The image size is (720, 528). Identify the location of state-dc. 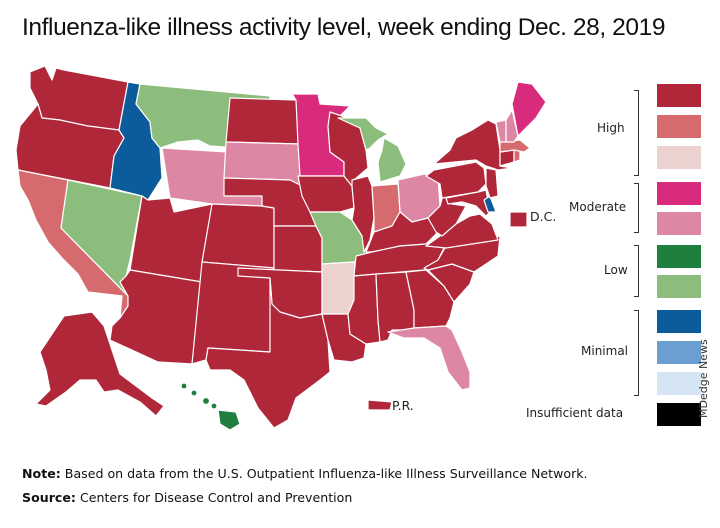
(518, 219).